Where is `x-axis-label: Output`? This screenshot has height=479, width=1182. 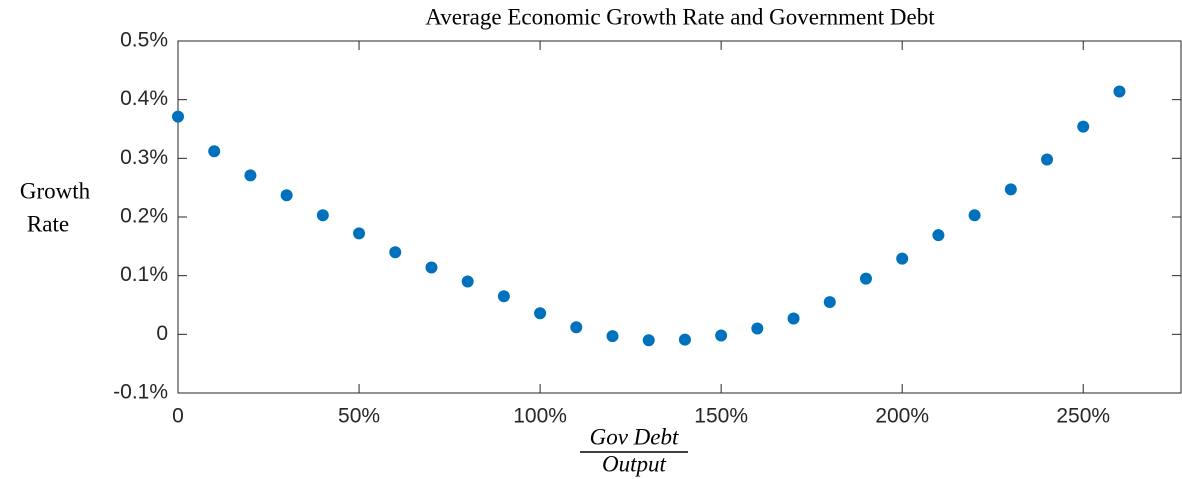 x-axis-label: Output is located at coordinates (634, 463).